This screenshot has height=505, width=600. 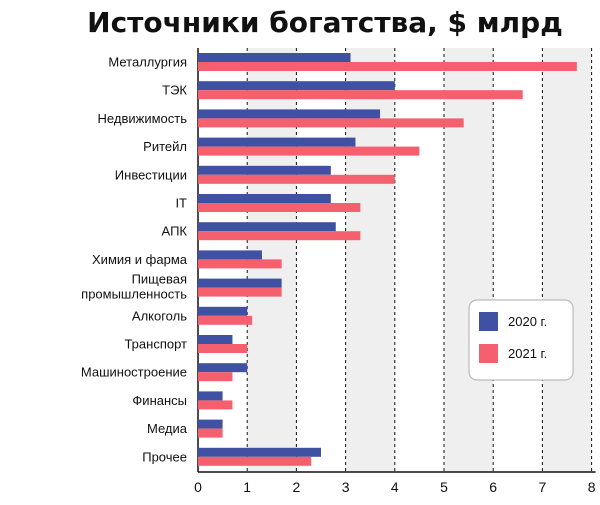 What do you see at coordinates (155, 344) in the screenshot?
I see `category-label: Транспорт` at bounding box center [155, 344].